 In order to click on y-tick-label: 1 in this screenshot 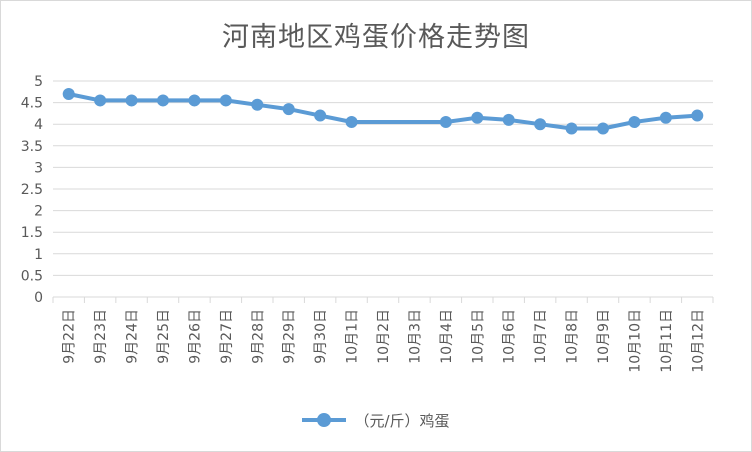, I will do `click(38, 255)`.